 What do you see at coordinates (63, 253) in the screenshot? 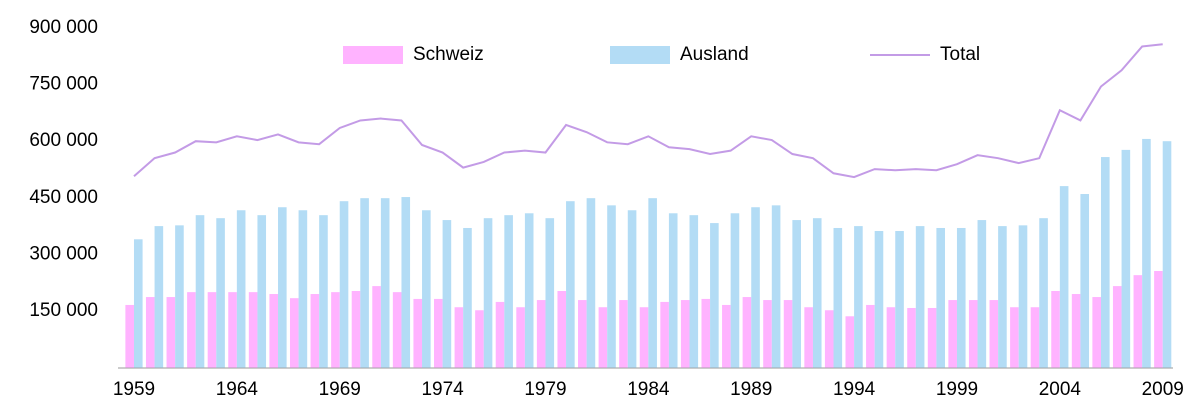
I see `y-tick-label: 300 000` at bounding box center [63, 253].